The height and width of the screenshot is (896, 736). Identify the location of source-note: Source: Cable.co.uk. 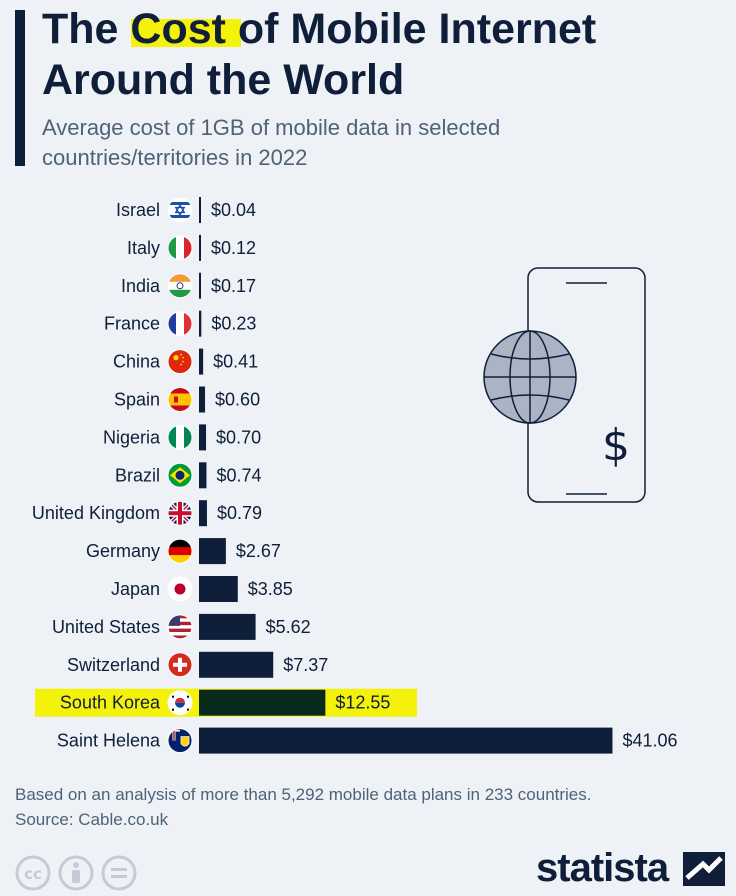
(92, 819).